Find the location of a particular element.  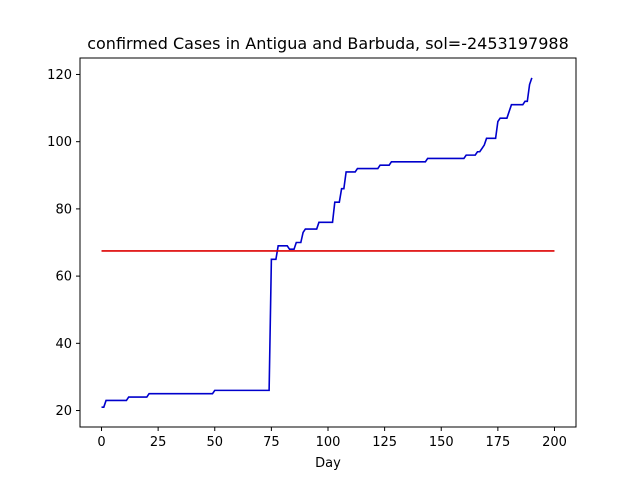

x-tick-label: 175 is located at coordinates (497, 442).